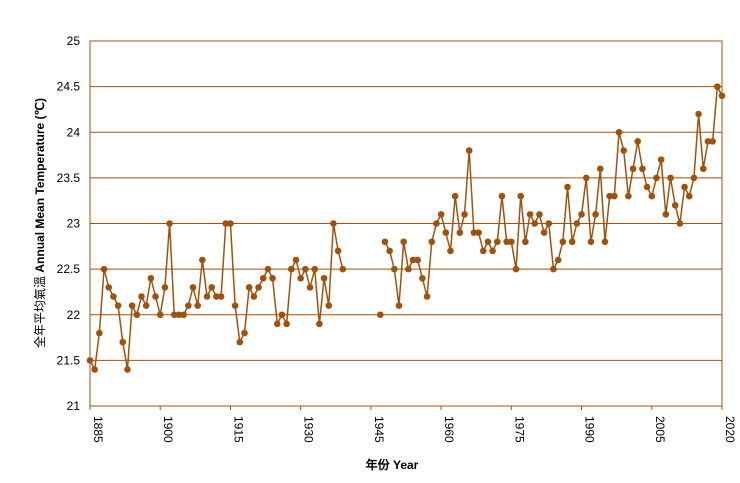 The width and height of the screenshot is (740, 483). I want to click on x-tick-label: 2020, so click(730, 429).